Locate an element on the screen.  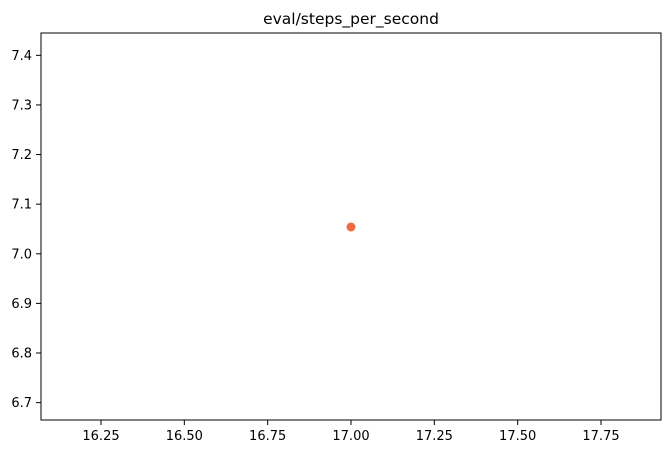
x-tick-label: 17.50 is located at coordinates (517, 436).